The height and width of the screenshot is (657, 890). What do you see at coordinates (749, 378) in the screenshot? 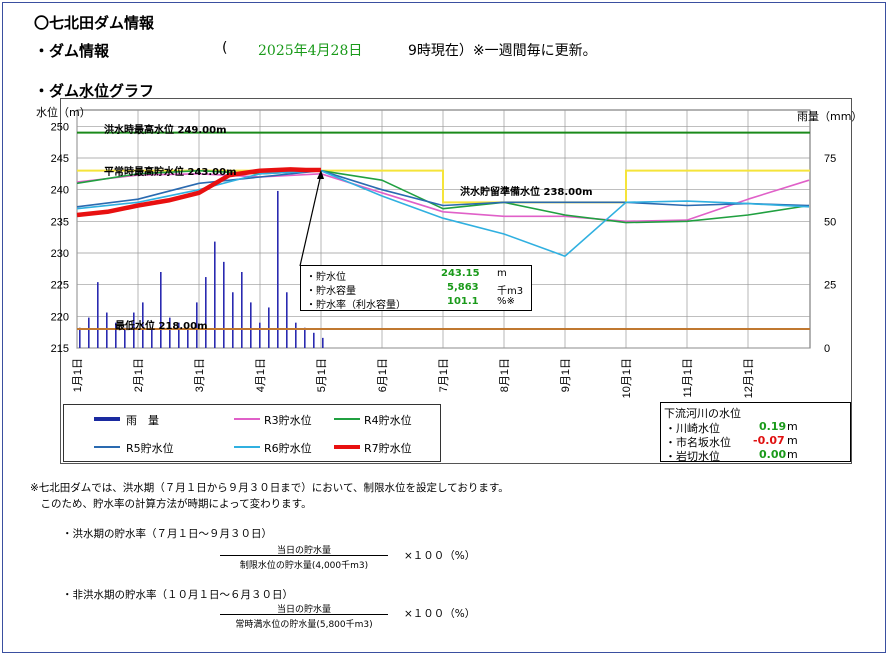
I see `x-tick-label: 12月1日` at bounding box center [749, 378].